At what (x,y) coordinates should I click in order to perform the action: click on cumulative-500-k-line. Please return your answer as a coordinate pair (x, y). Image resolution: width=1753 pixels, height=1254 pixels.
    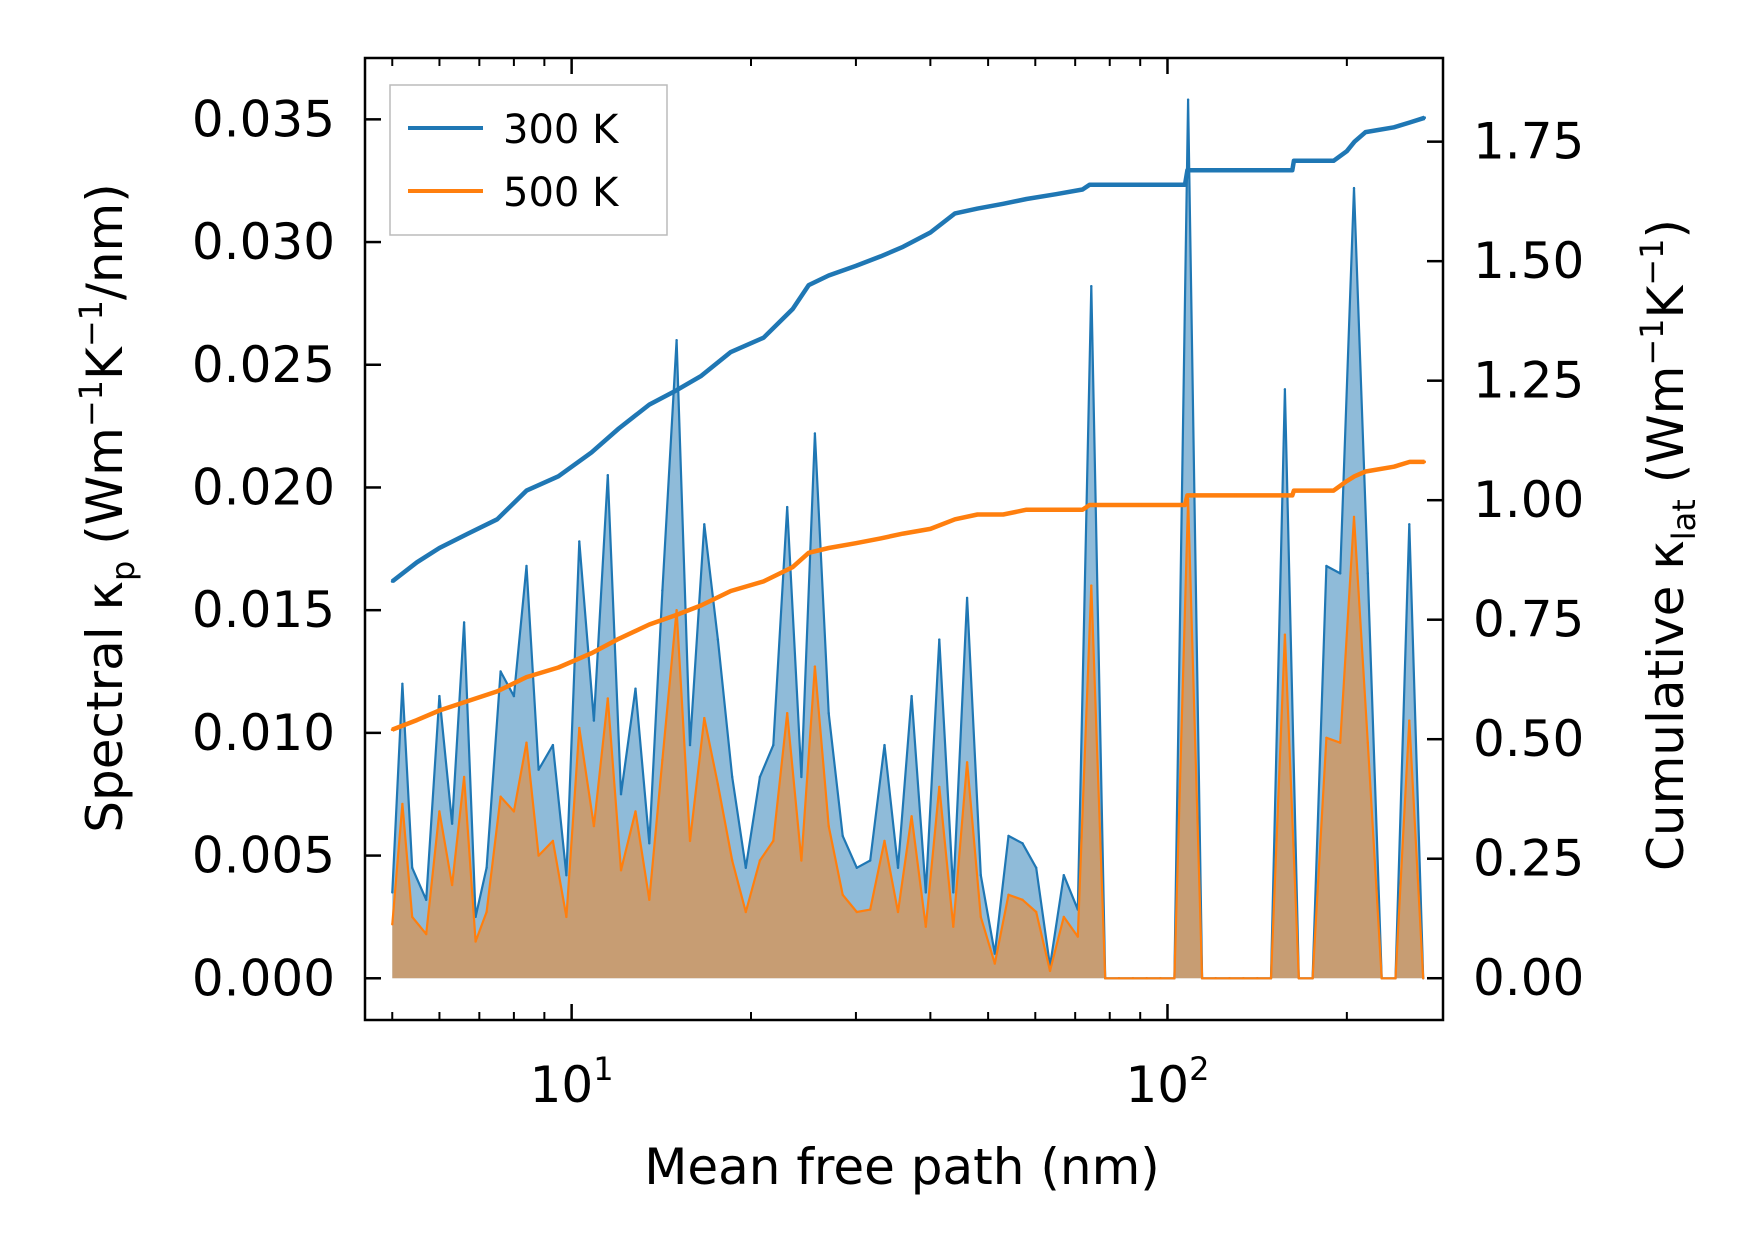
    Looking at the image, I should click on (908, 595).